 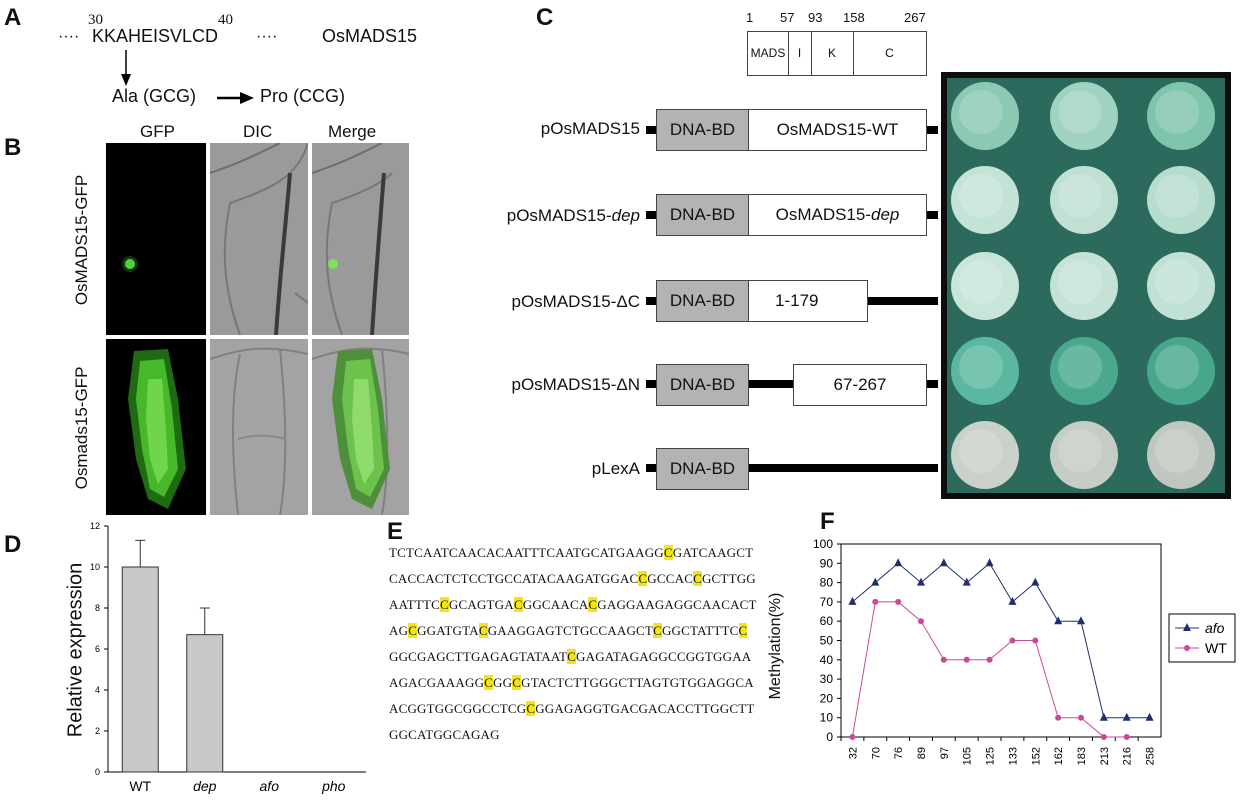 I want to click on sequence-segment: GAGGAAGAGGCAACACT, so click(x=677, y=604).